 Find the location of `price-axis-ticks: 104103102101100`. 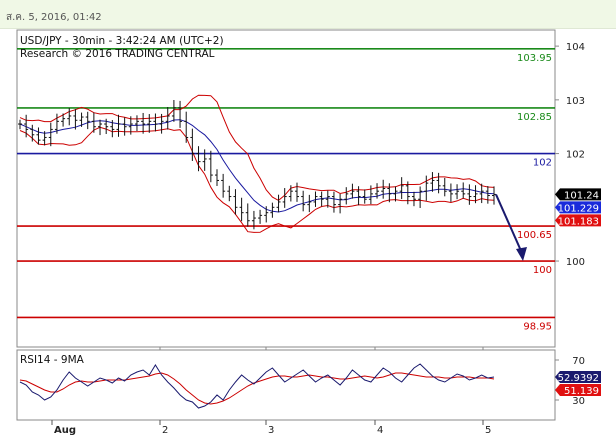

price-axis-ticks: 104103102101100 is located at coordinates (570, 155).